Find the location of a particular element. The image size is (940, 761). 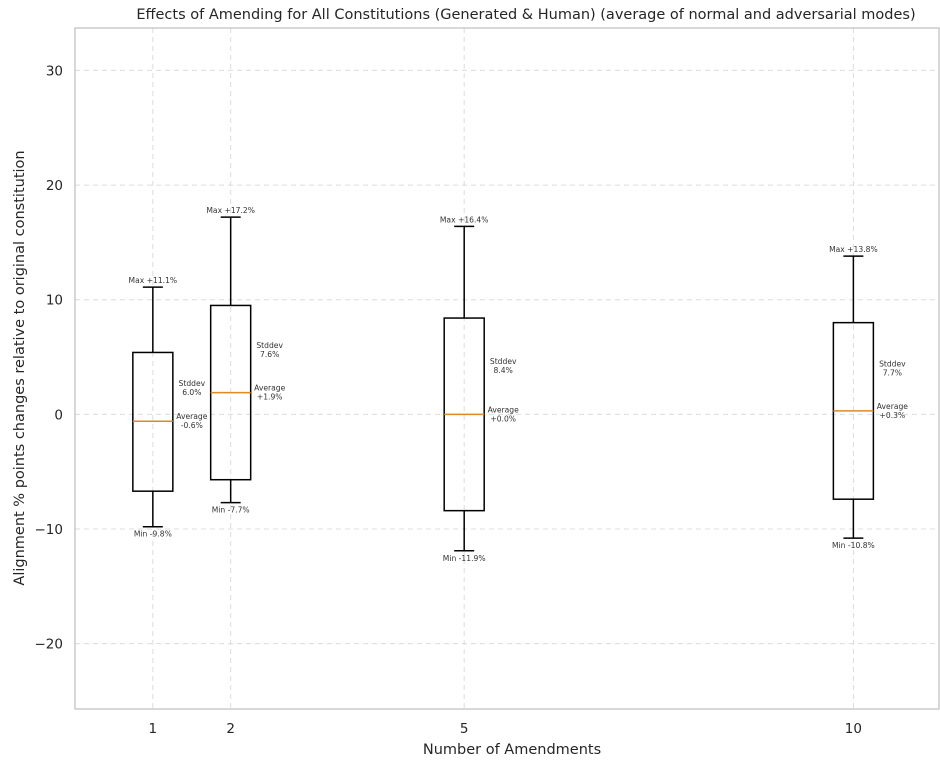

x-tick-label: 2 is located at coordinates (230, 729).